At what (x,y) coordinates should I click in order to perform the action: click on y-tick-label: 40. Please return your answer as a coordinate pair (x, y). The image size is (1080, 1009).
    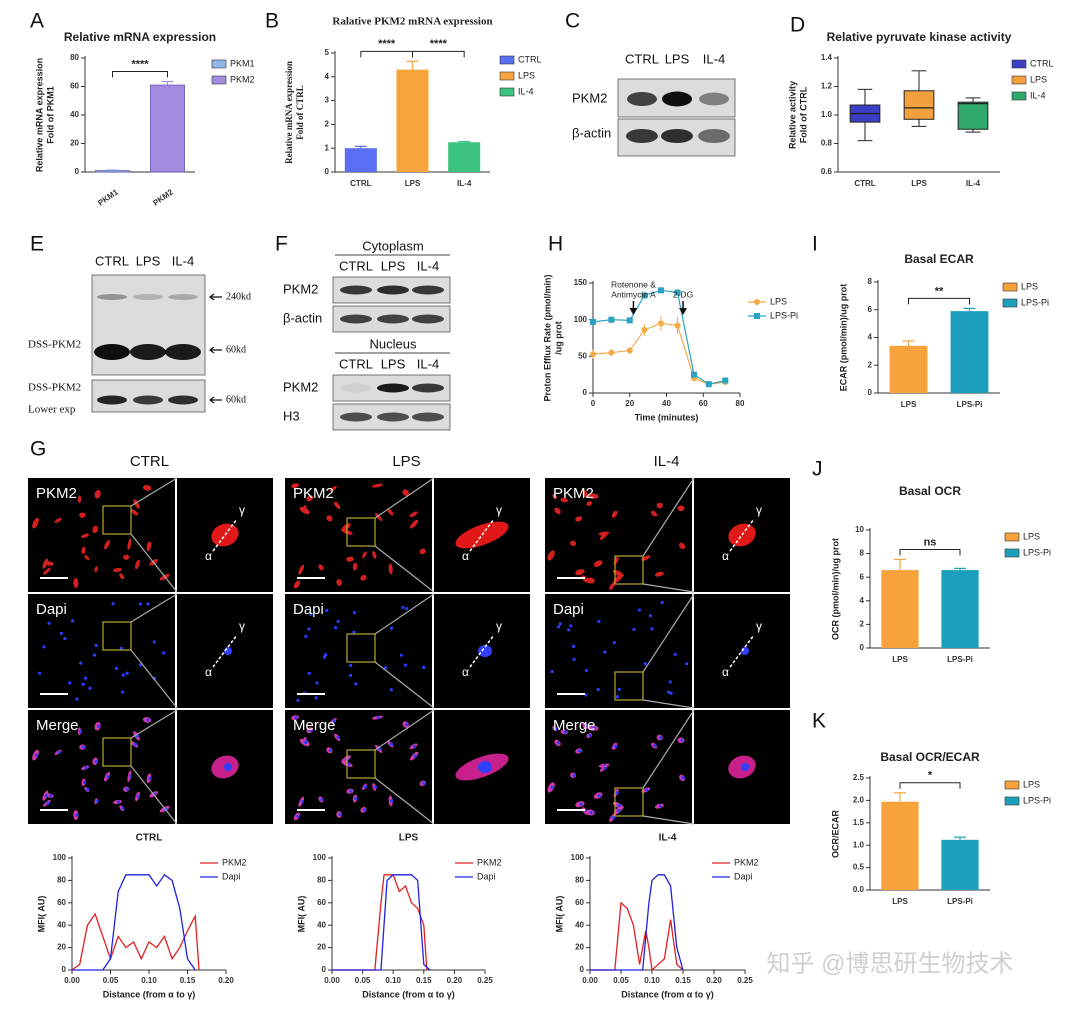
    Looking at the image, I should click on (61, 924).